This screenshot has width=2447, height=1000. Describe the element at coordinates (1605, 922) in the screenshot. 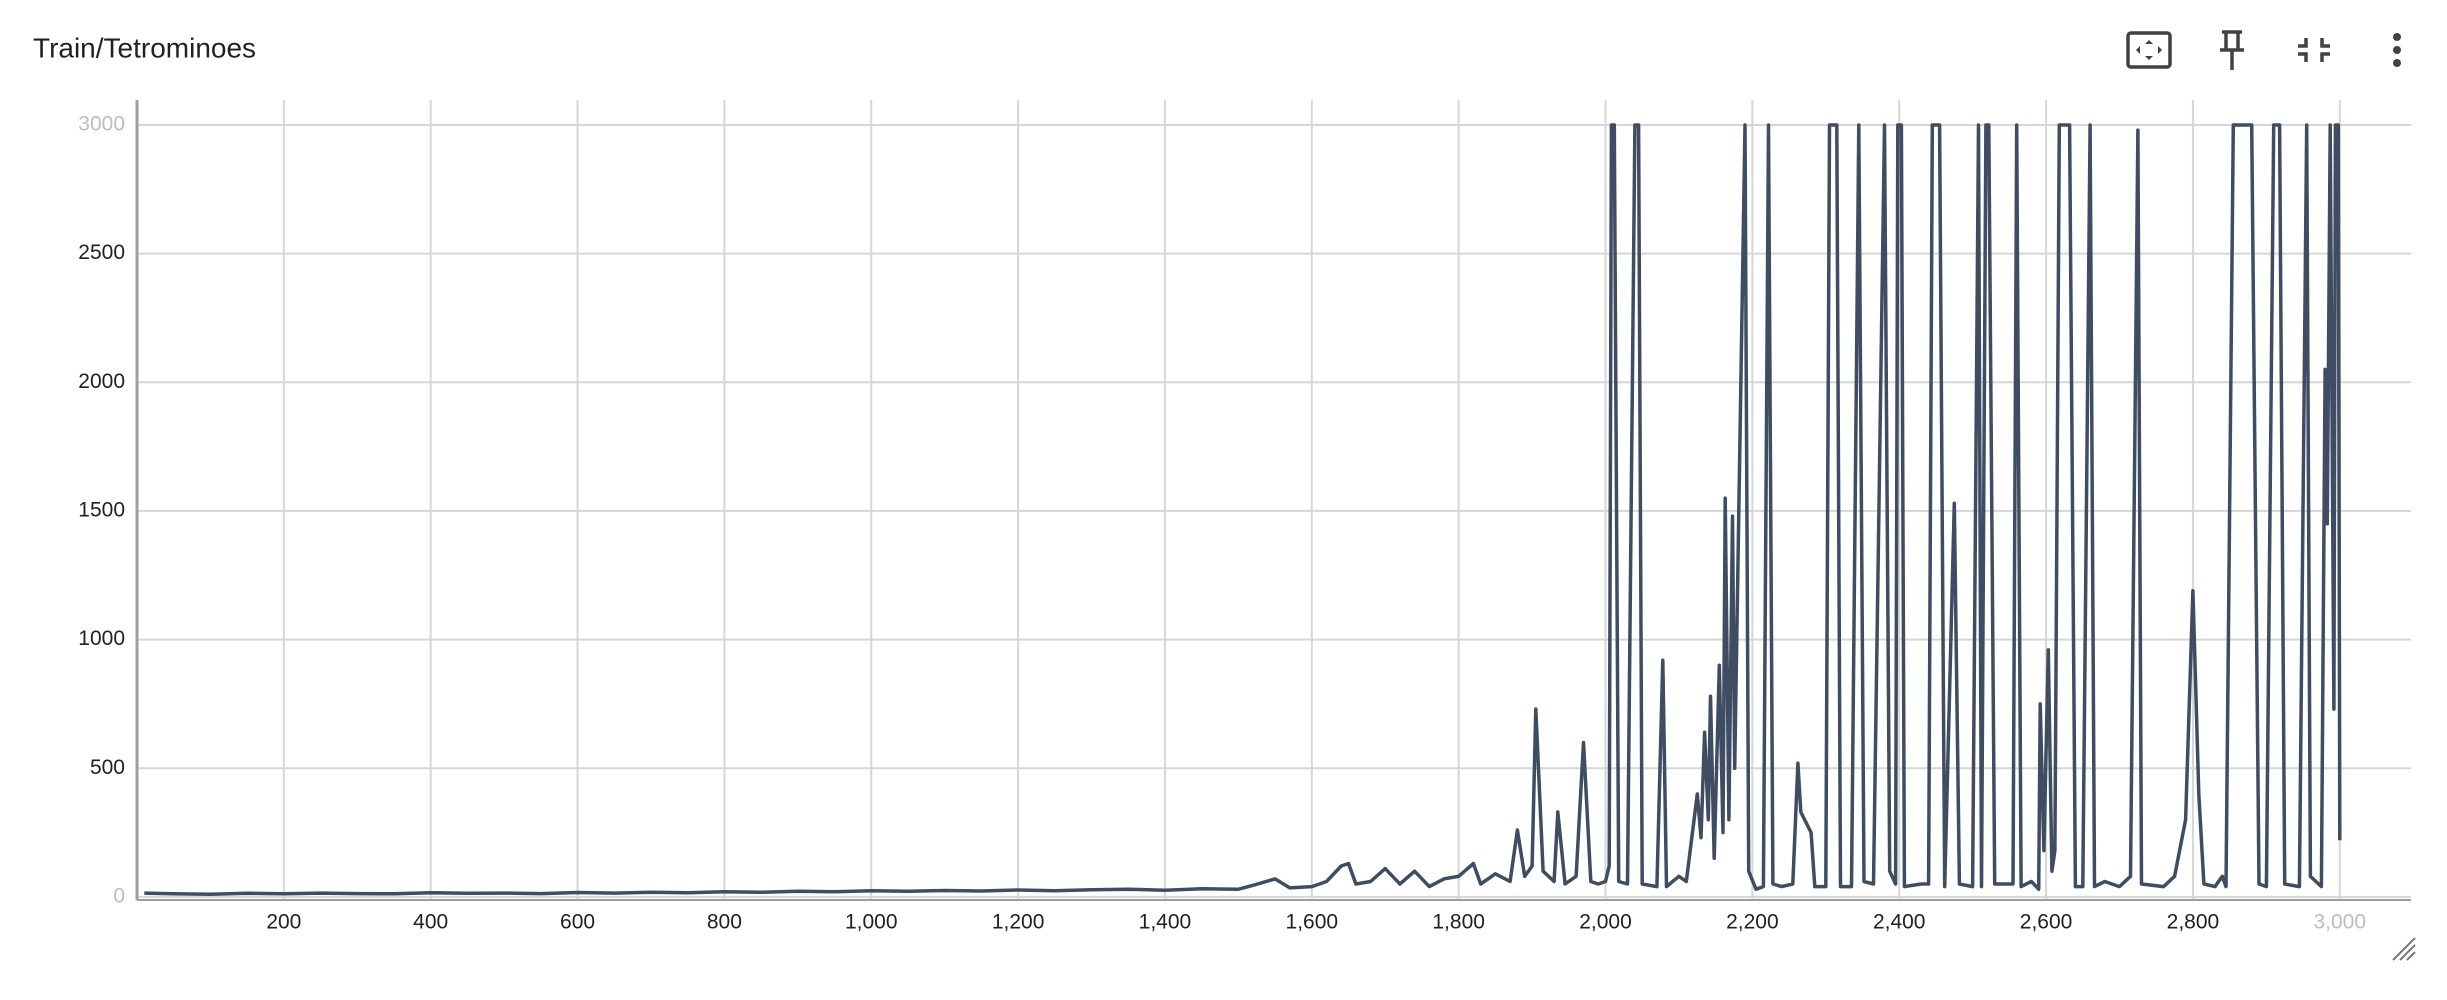

I see `x-tick-label: 2,000` at that location.